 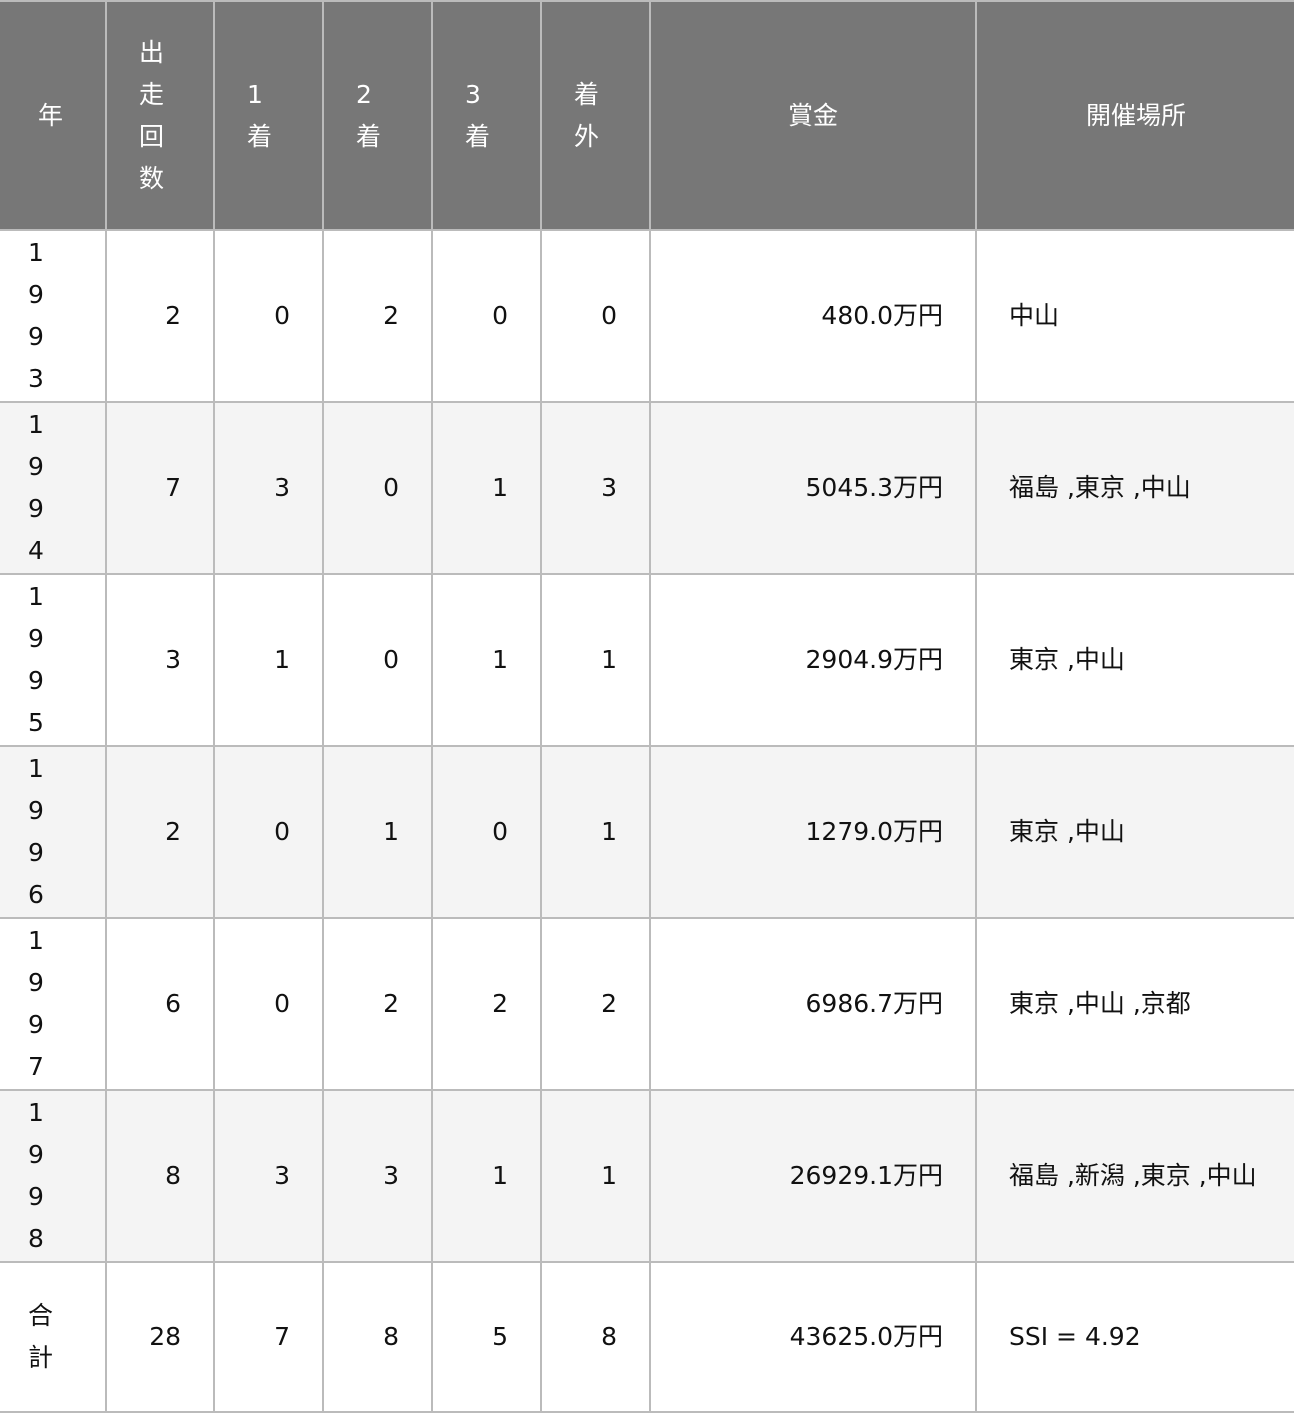 I want to click on cell-prize: 2904.9万円, so click(x=813, y=660).